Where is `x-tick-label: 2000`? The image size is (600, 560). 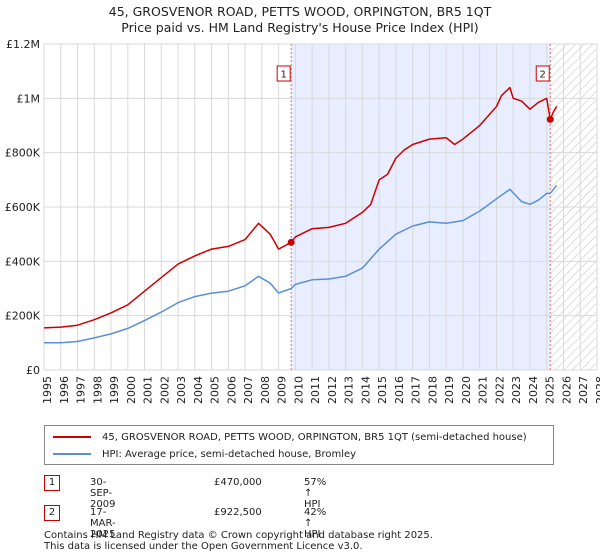 x-tick-label: 2000 is located at coordinates (131, 390).